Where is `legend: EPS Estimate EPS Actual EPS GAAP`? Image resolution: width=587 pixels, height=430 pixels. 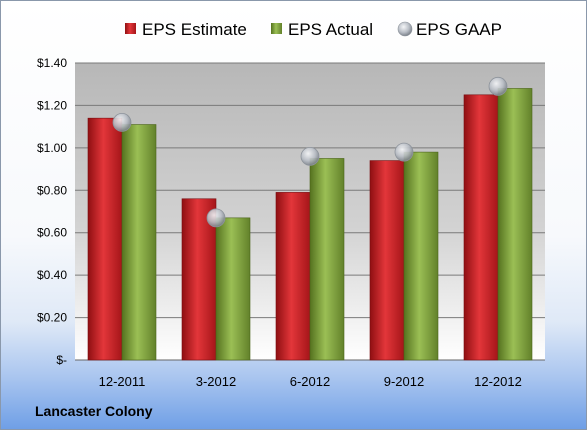 legend: EPS Estimate EPS Actual EPS GAAP is located at coordinates (313, 29).